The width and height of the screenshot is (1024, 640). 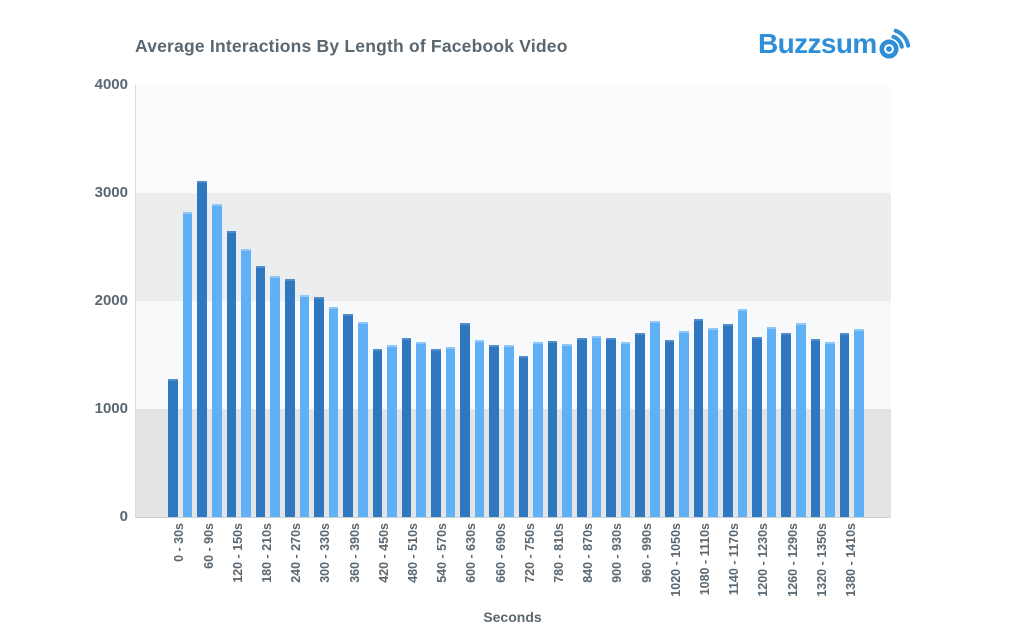 I want to click on bar-light-1380-1410s, so click(x=859, y=423).